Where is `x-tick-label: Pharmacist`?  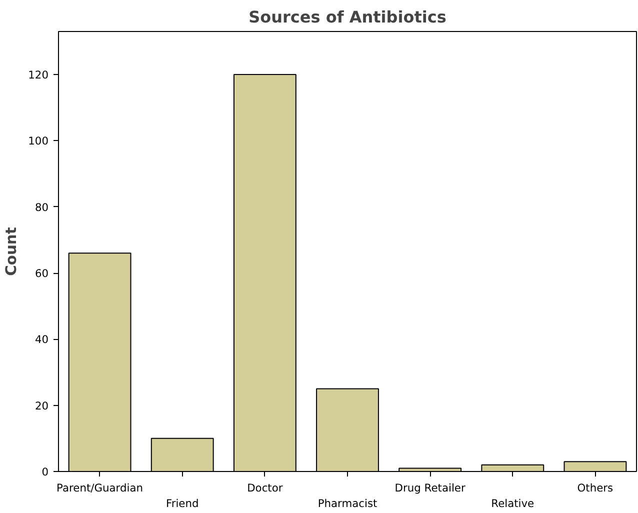
x-tick-label: Pharmacist is located at coordinates (348, 503).